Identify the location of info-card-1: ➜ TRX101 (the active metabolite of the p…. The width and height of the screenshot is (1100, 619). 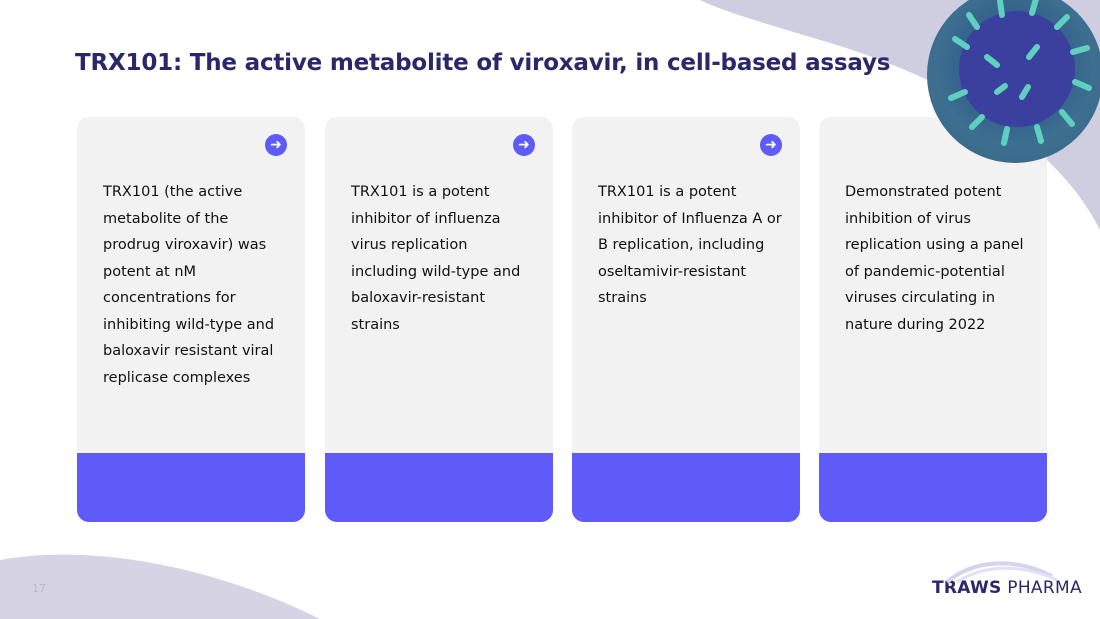
(191, 319).